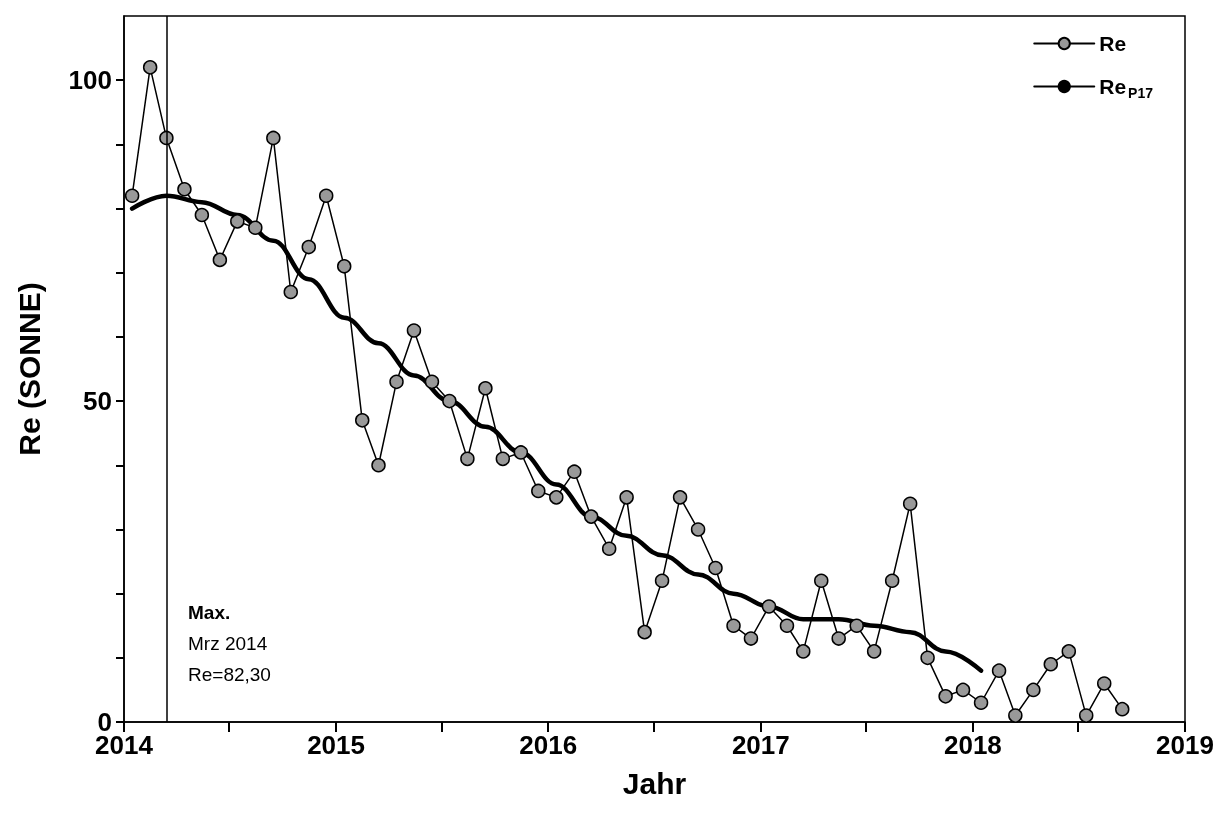 This screenshot has height=816, width=1228. Describe the element at coordinates (228, 643) in the screenshot. I see `annotation: Mrz 2014` at that location.